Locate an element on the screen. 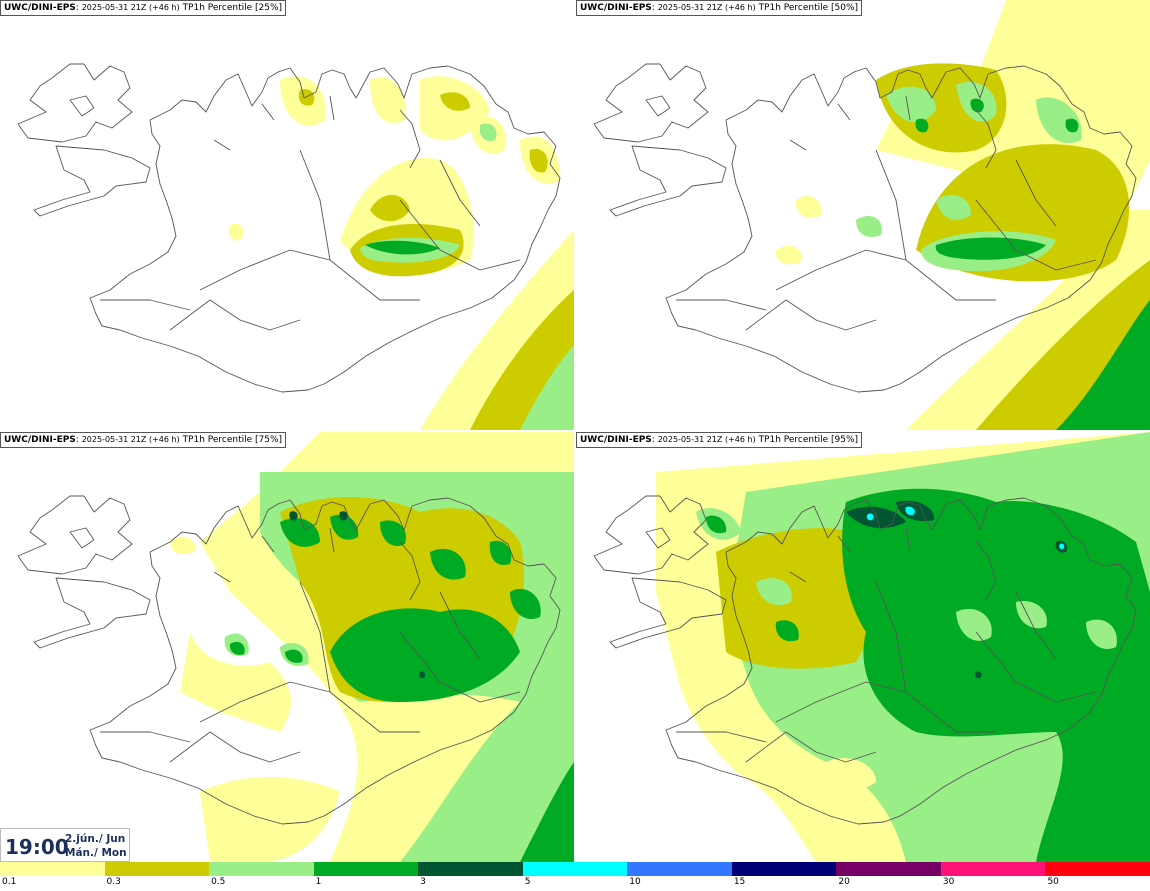 The width and height of the screenshot is (1150, 891). colorbar-tick-label: 50 is located at coordinates (1053, 882).